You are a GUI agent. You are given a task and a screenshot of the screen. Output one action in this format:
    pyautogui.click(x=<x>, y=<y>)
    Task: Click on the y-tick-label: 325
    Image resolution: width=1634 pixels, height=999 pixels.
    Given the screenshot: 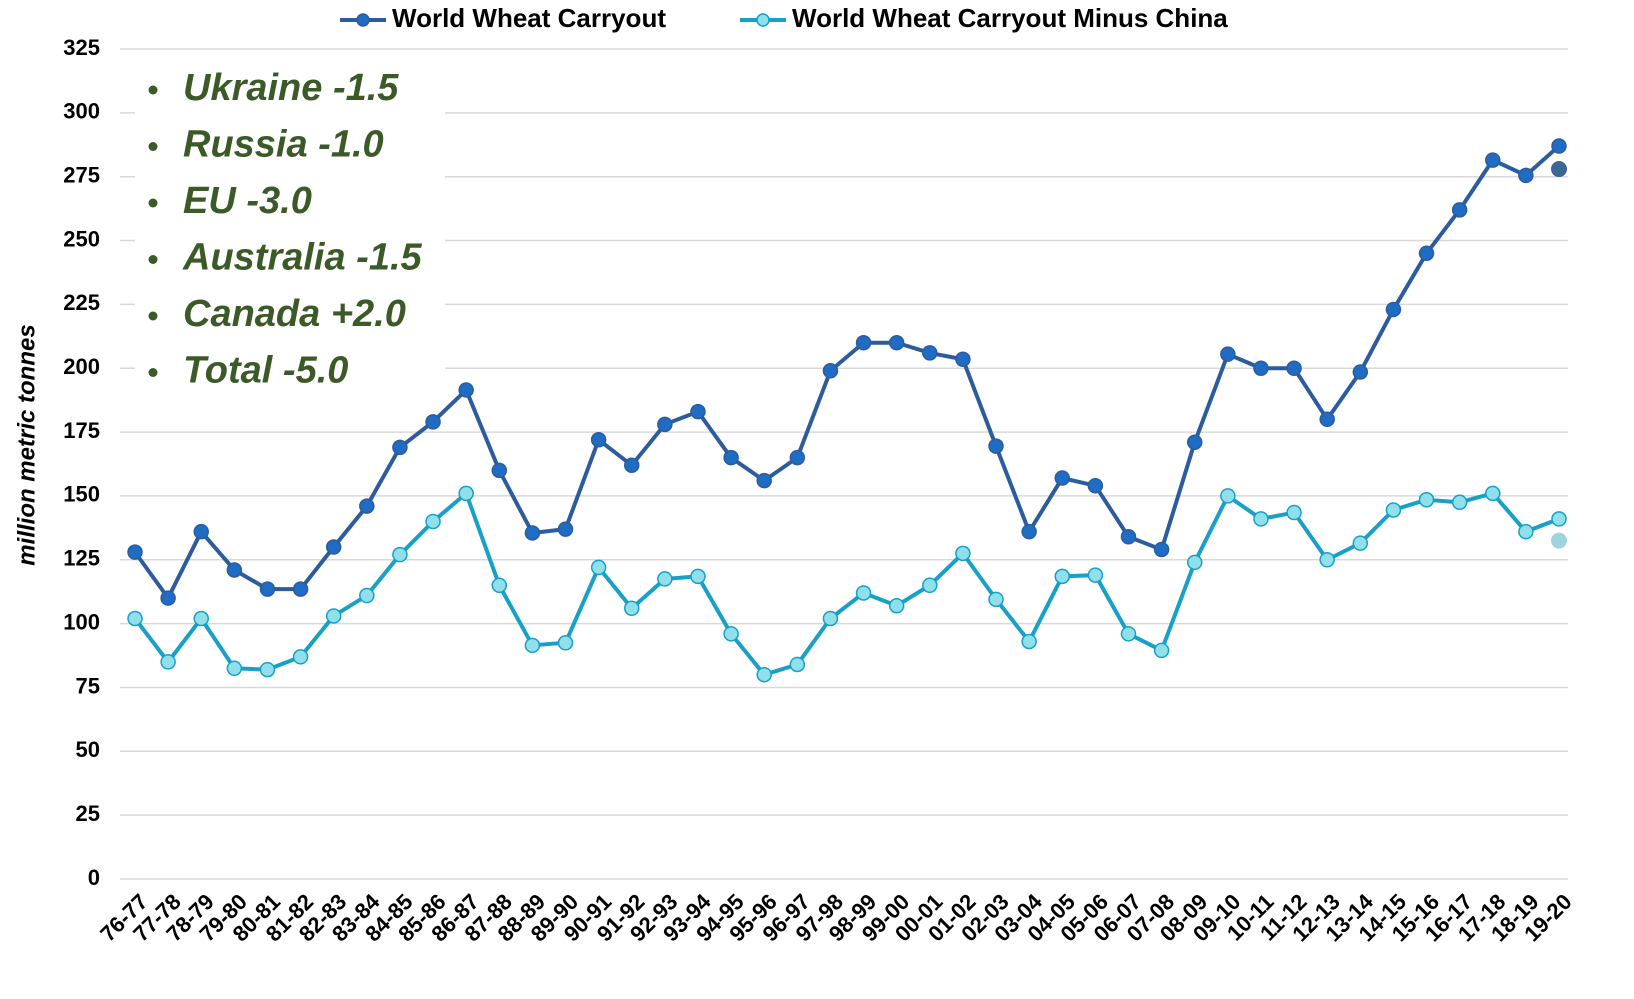 What is the action you would take?
    pyautogui.click(x=81, y=47)
    